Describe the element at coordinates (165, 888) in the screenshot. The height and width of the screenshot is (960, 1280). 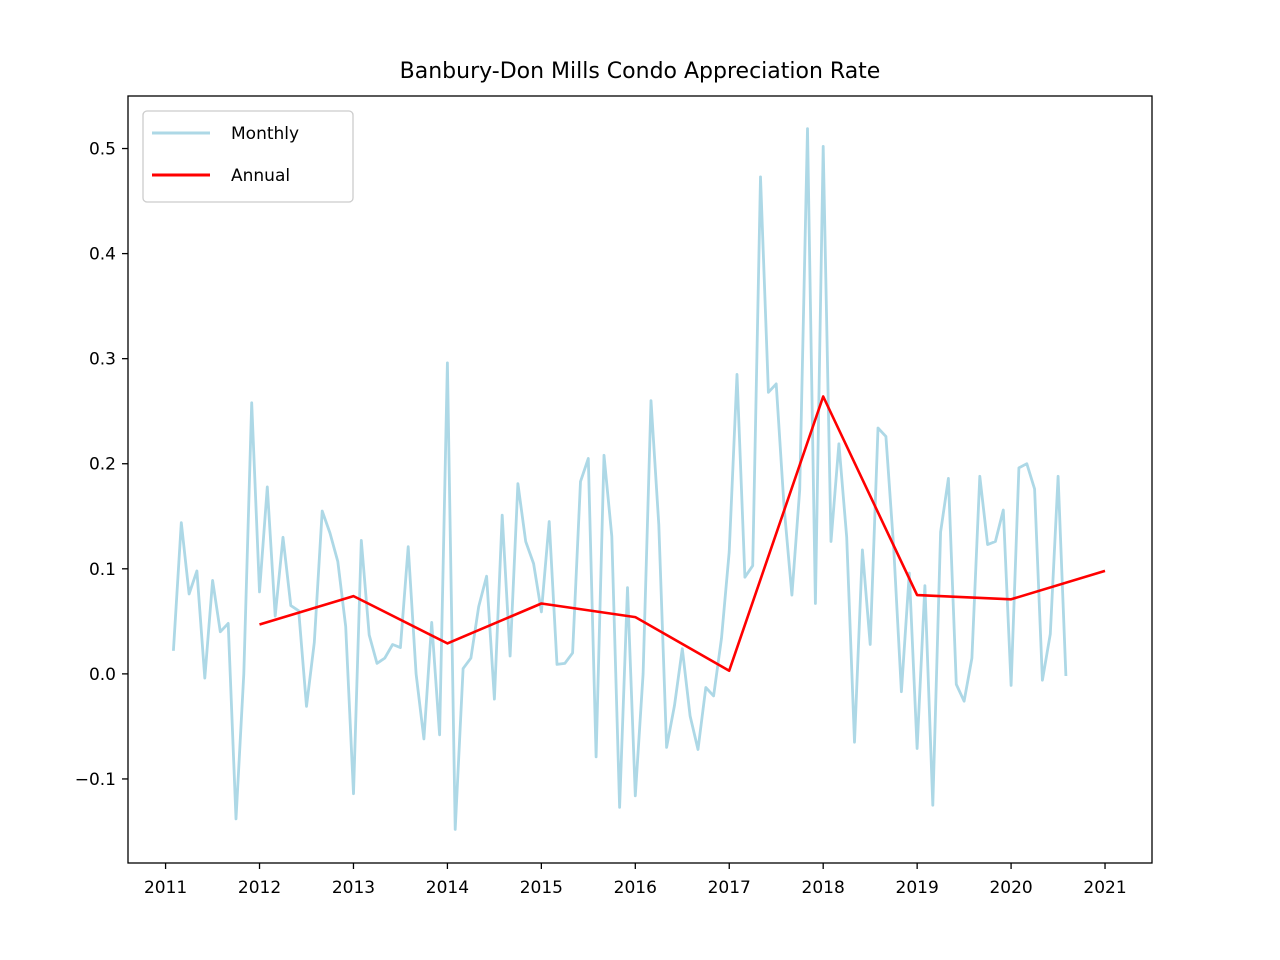
I see `x-tick-label: 2011` at that location.